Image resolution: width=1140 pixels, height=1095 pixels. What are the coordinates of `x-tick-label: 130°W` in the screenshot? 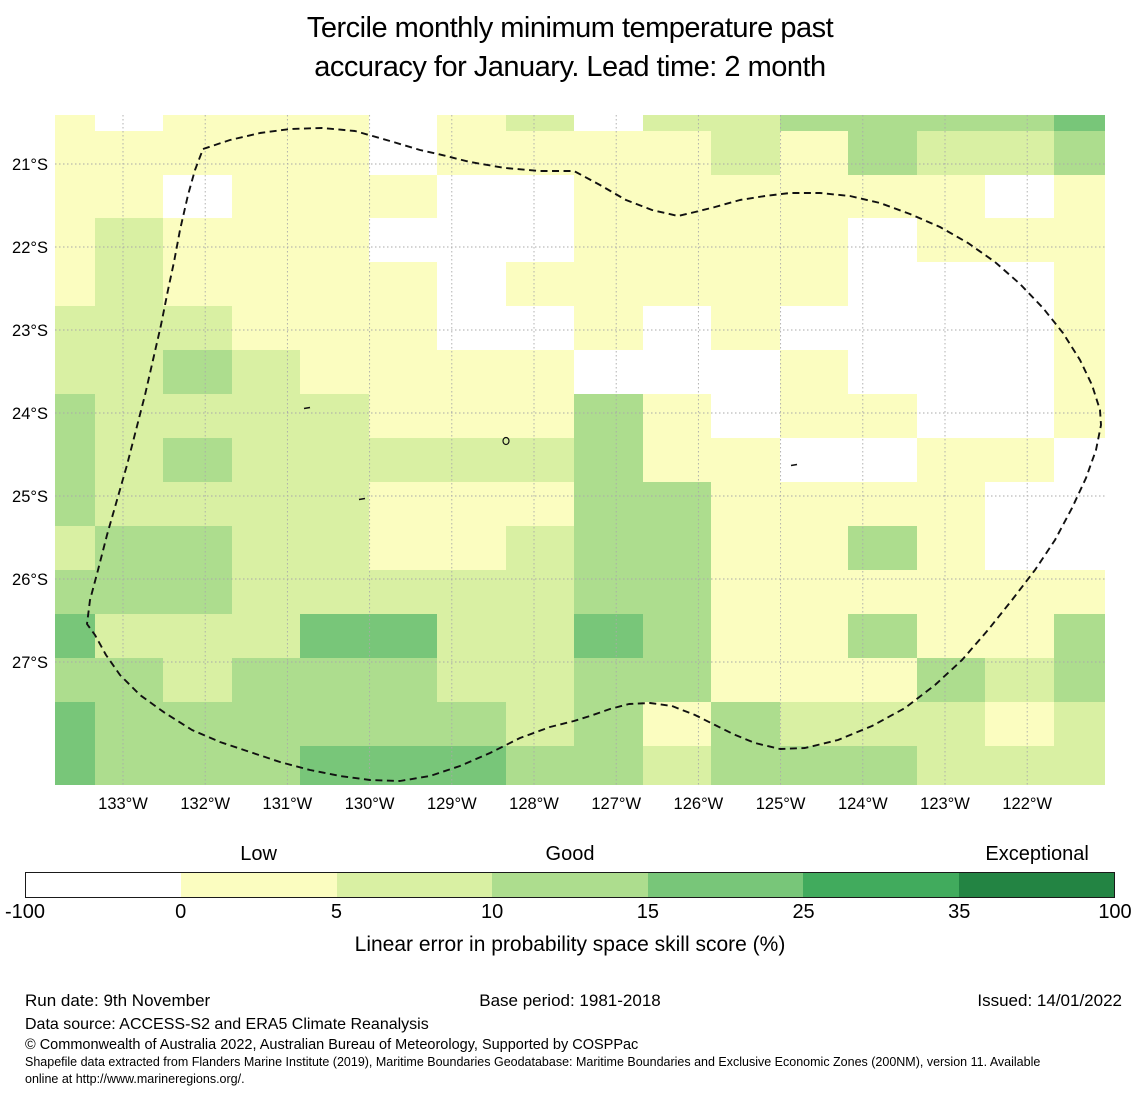 It's located at (370, 804).